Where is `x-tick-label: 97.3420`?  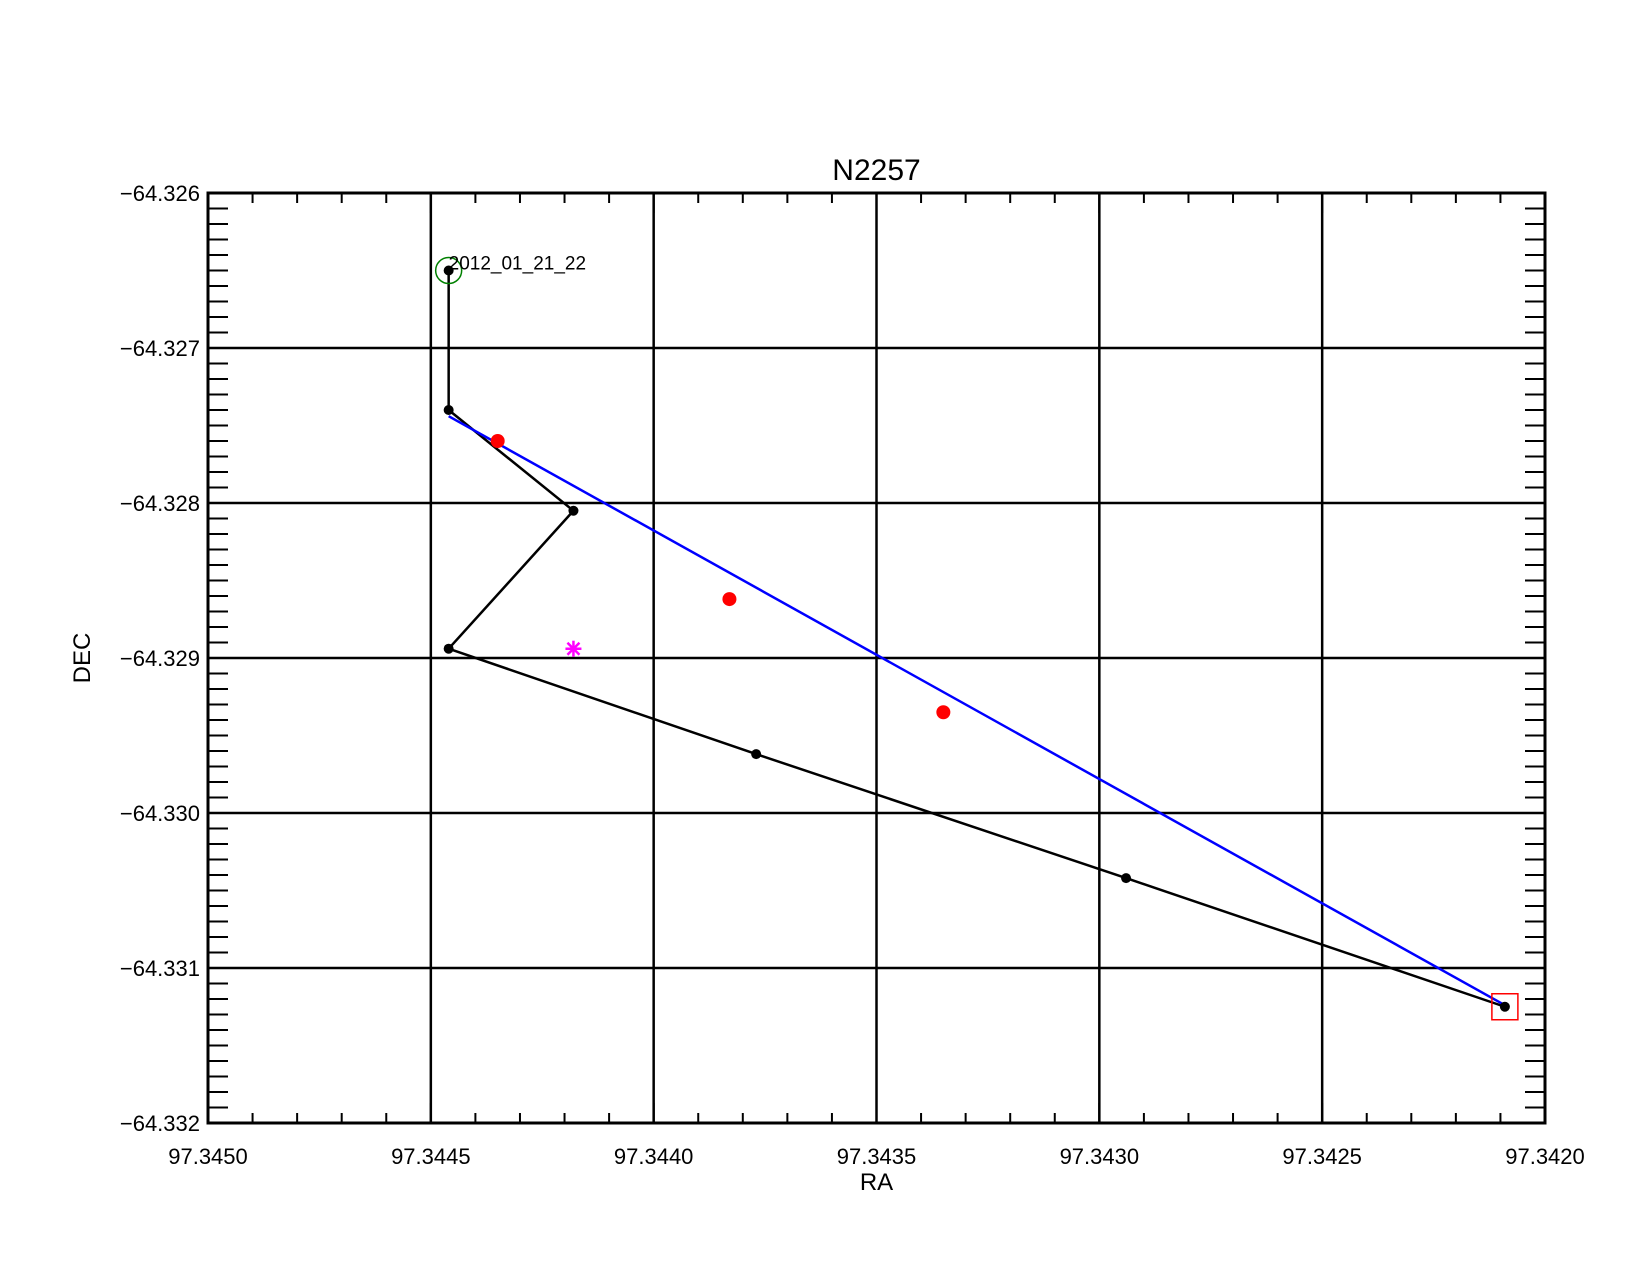 x-tick-label: 97.3420 is located at coordinates (1545, 1156).